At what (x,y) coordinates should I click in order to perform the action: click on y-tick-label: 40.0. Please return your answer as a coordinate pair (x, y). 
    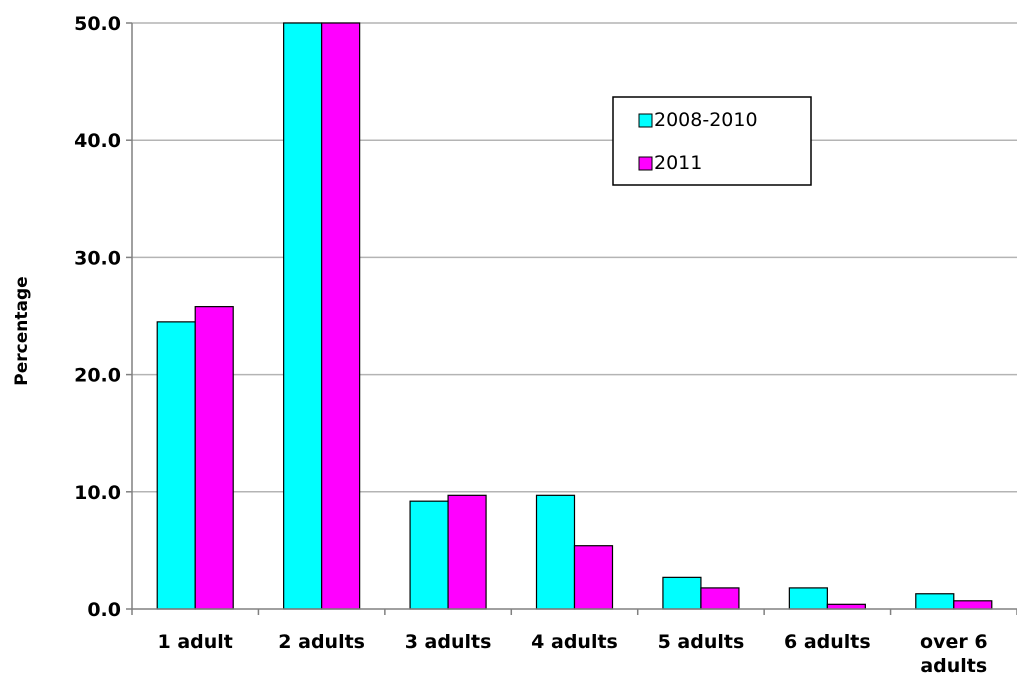
    Looking at the image, I should click on (97, 141).